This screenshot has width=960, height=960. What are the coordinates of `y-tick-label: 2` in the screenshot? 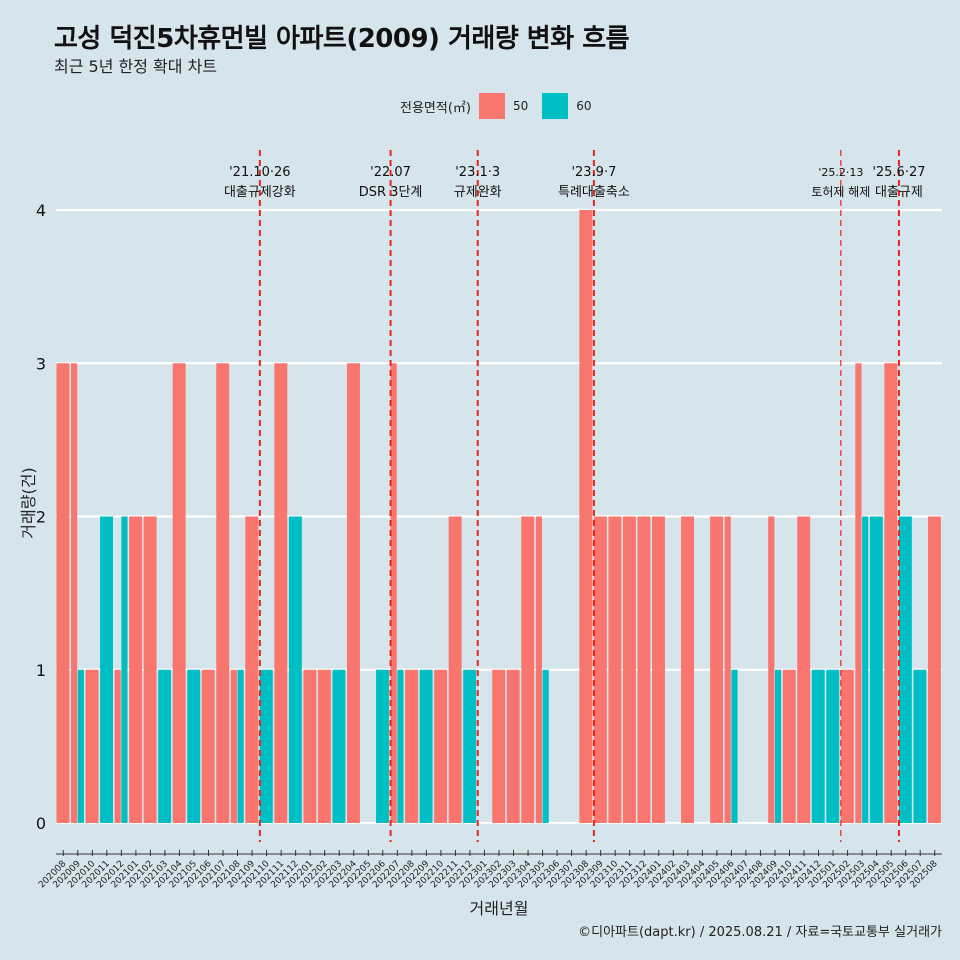 It's located at (41, 517).